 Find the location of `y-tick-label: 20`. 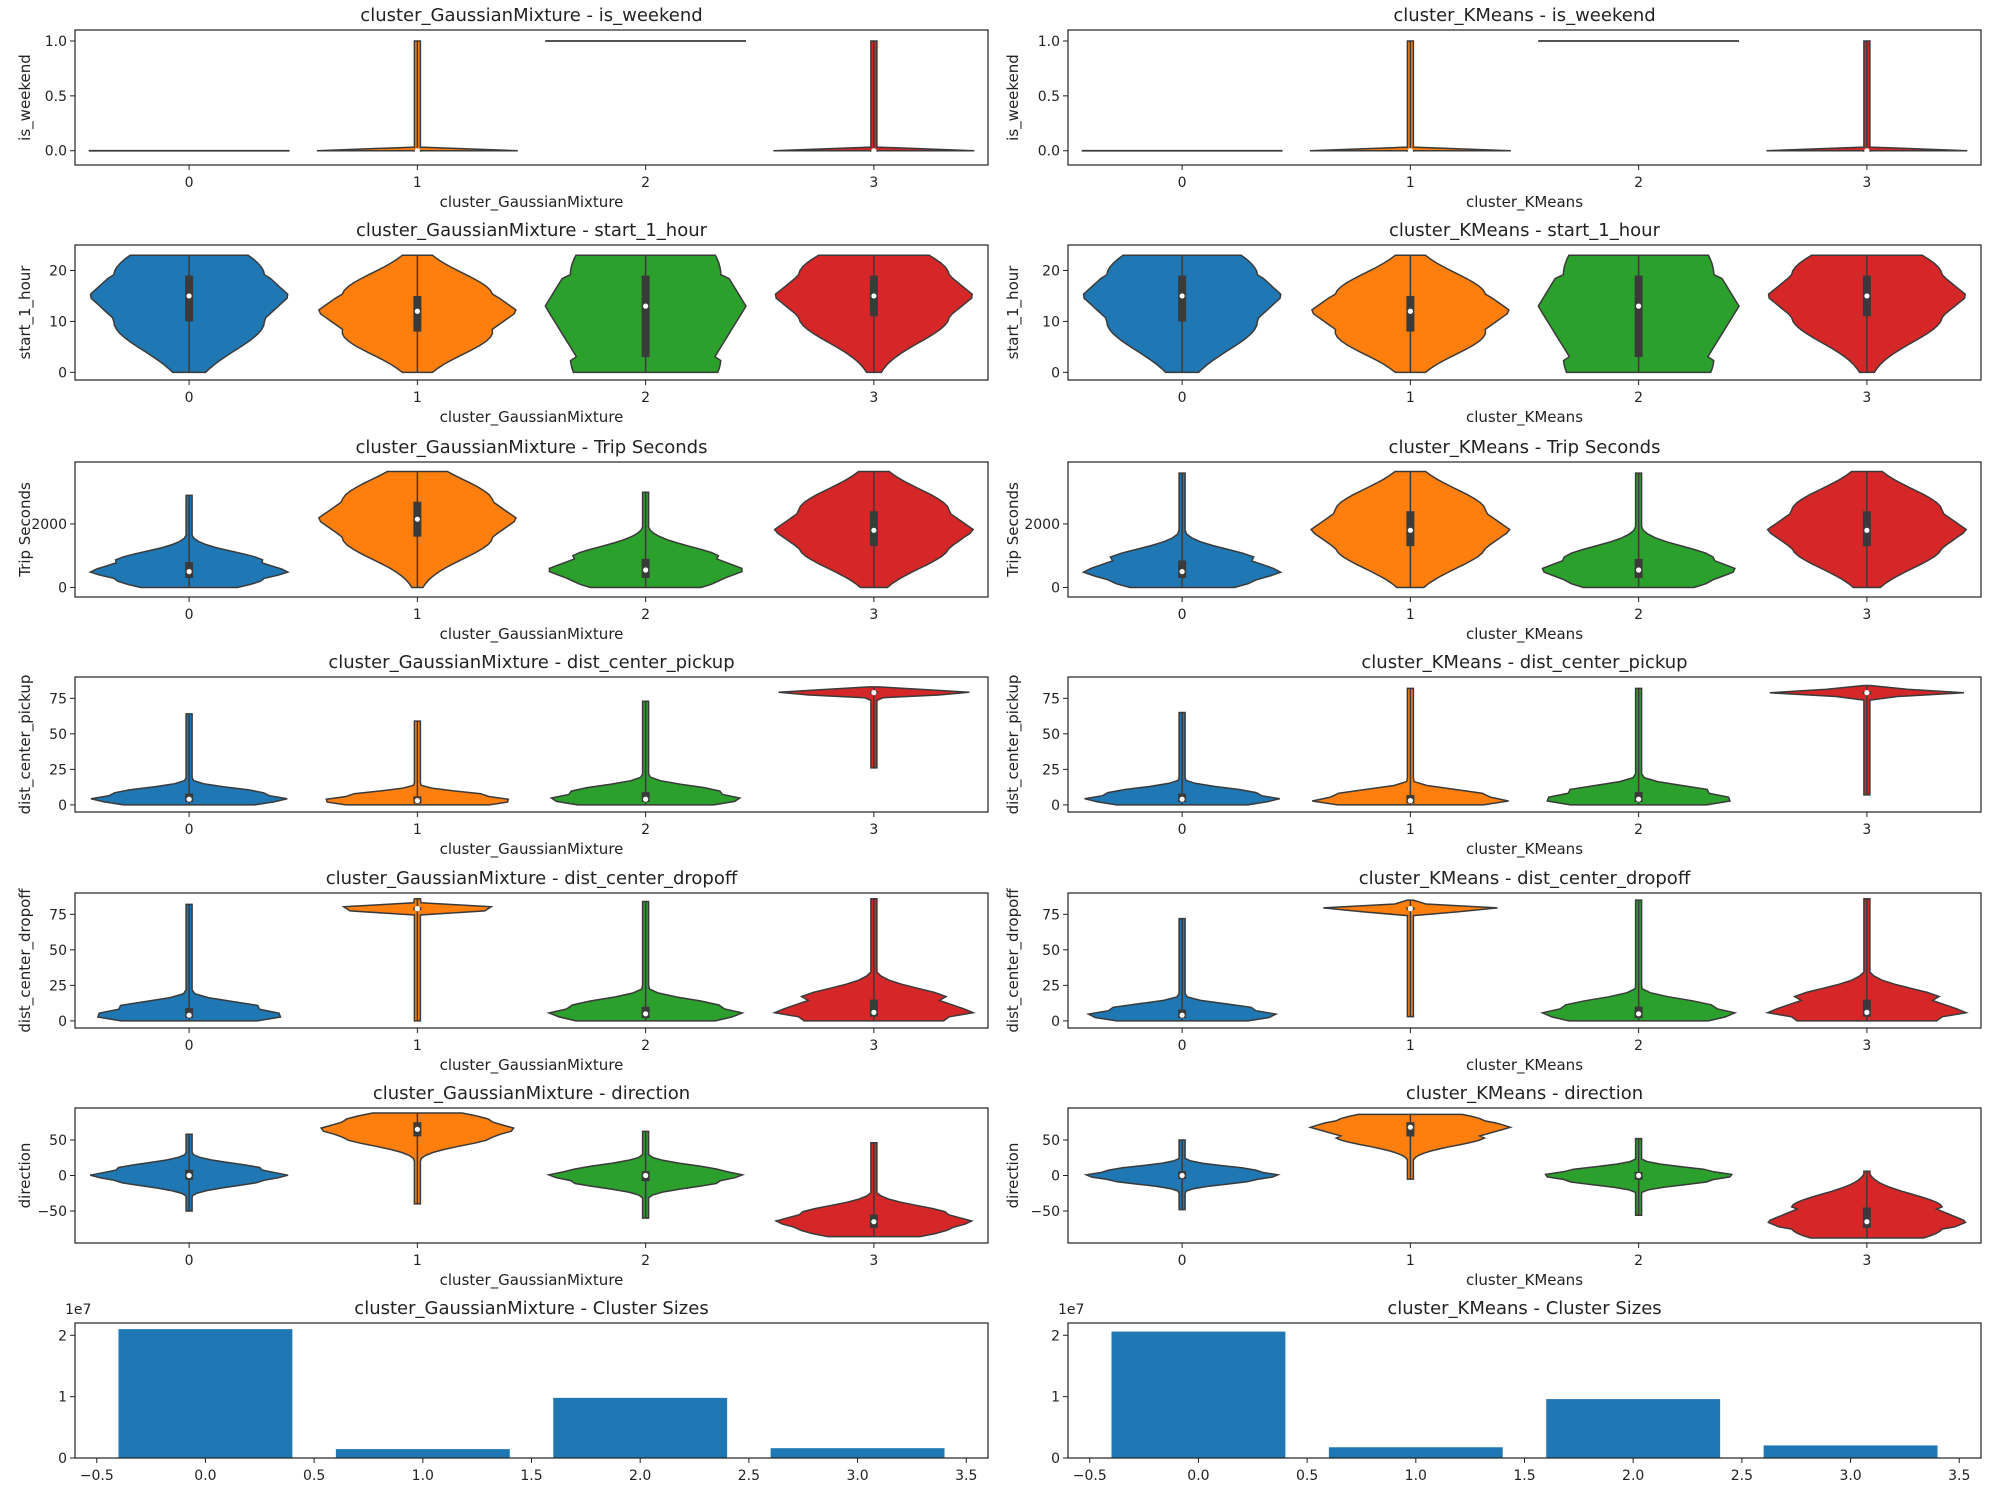

y-tick-label: 20 is located at coordinates (1051, 271).